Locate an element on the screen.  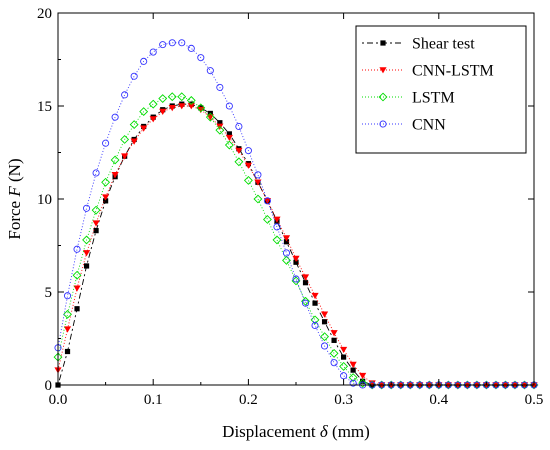
y-tick-label: 20 is located at coordinates (44, 14).